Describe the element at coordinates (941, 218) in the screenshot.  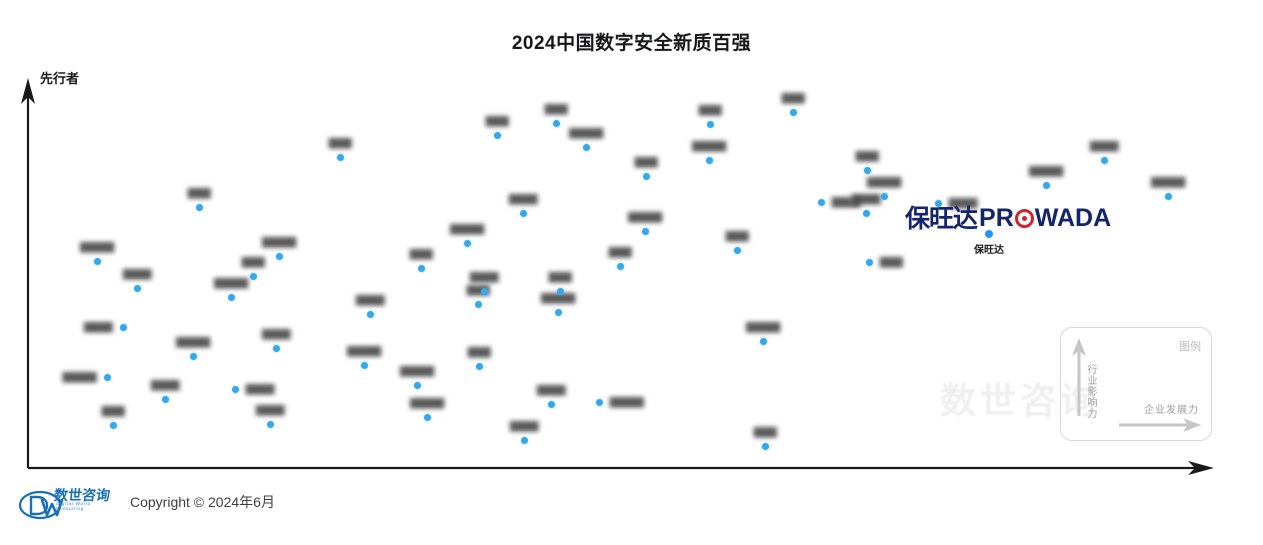
I see `prowada-logo-cn: 保旺达` at that location.